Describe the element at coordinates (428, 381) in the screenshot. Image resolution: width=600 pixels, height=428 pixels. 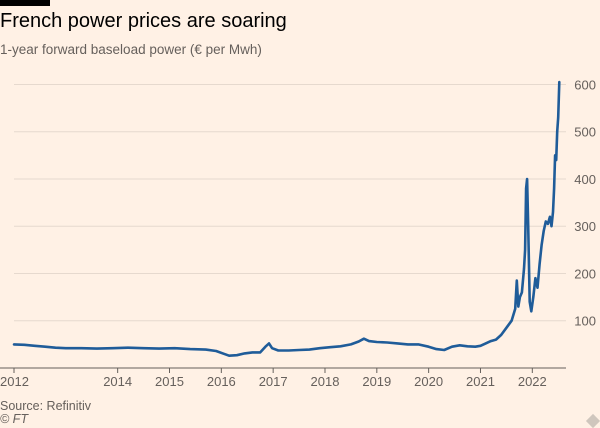
I see `x-tick-label: 2020` at that location.